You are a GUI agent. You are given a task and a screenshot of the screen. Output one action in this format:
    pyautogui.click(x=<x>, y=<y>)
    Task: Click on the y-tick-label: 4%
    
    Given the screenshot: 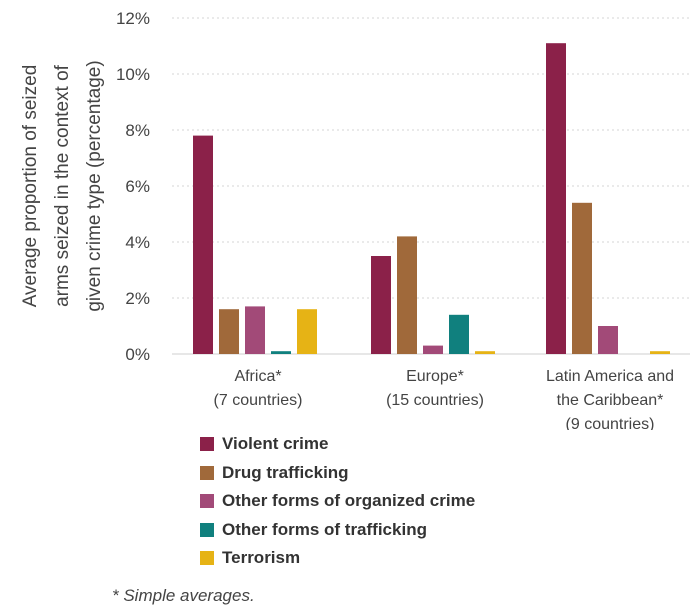 What is the action you would take?
    pyautogui.click(x=137, y=242)
    